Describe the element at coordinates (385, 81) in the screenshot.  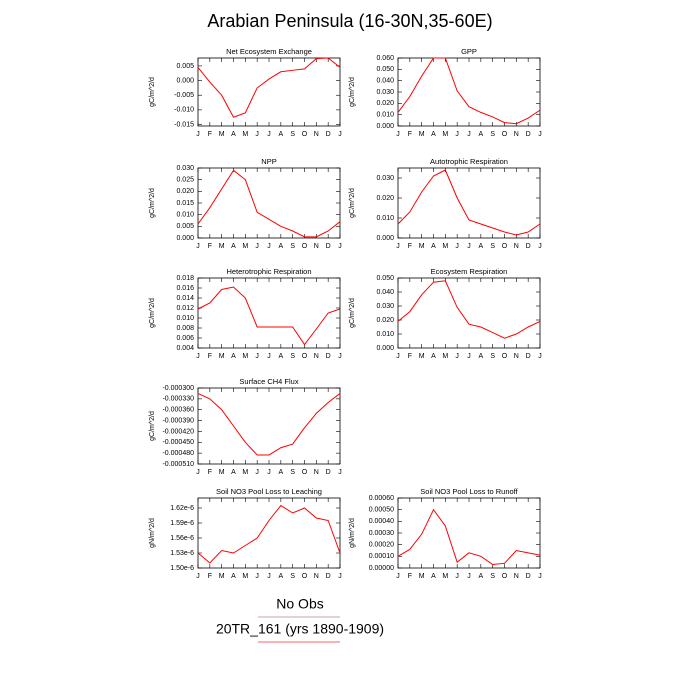
I see `y-tick-label: 0.040` at that location.